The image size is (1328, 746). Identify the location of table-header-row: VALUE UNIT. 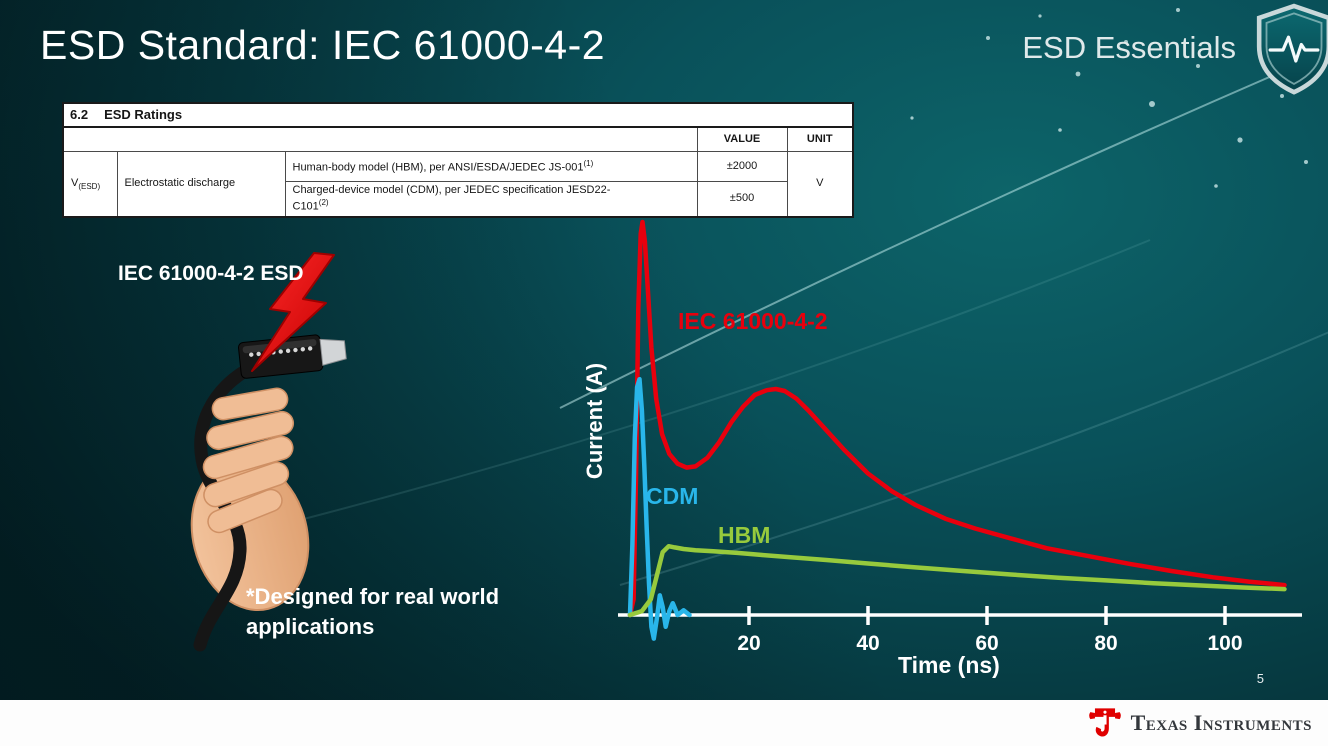
(458, 139).